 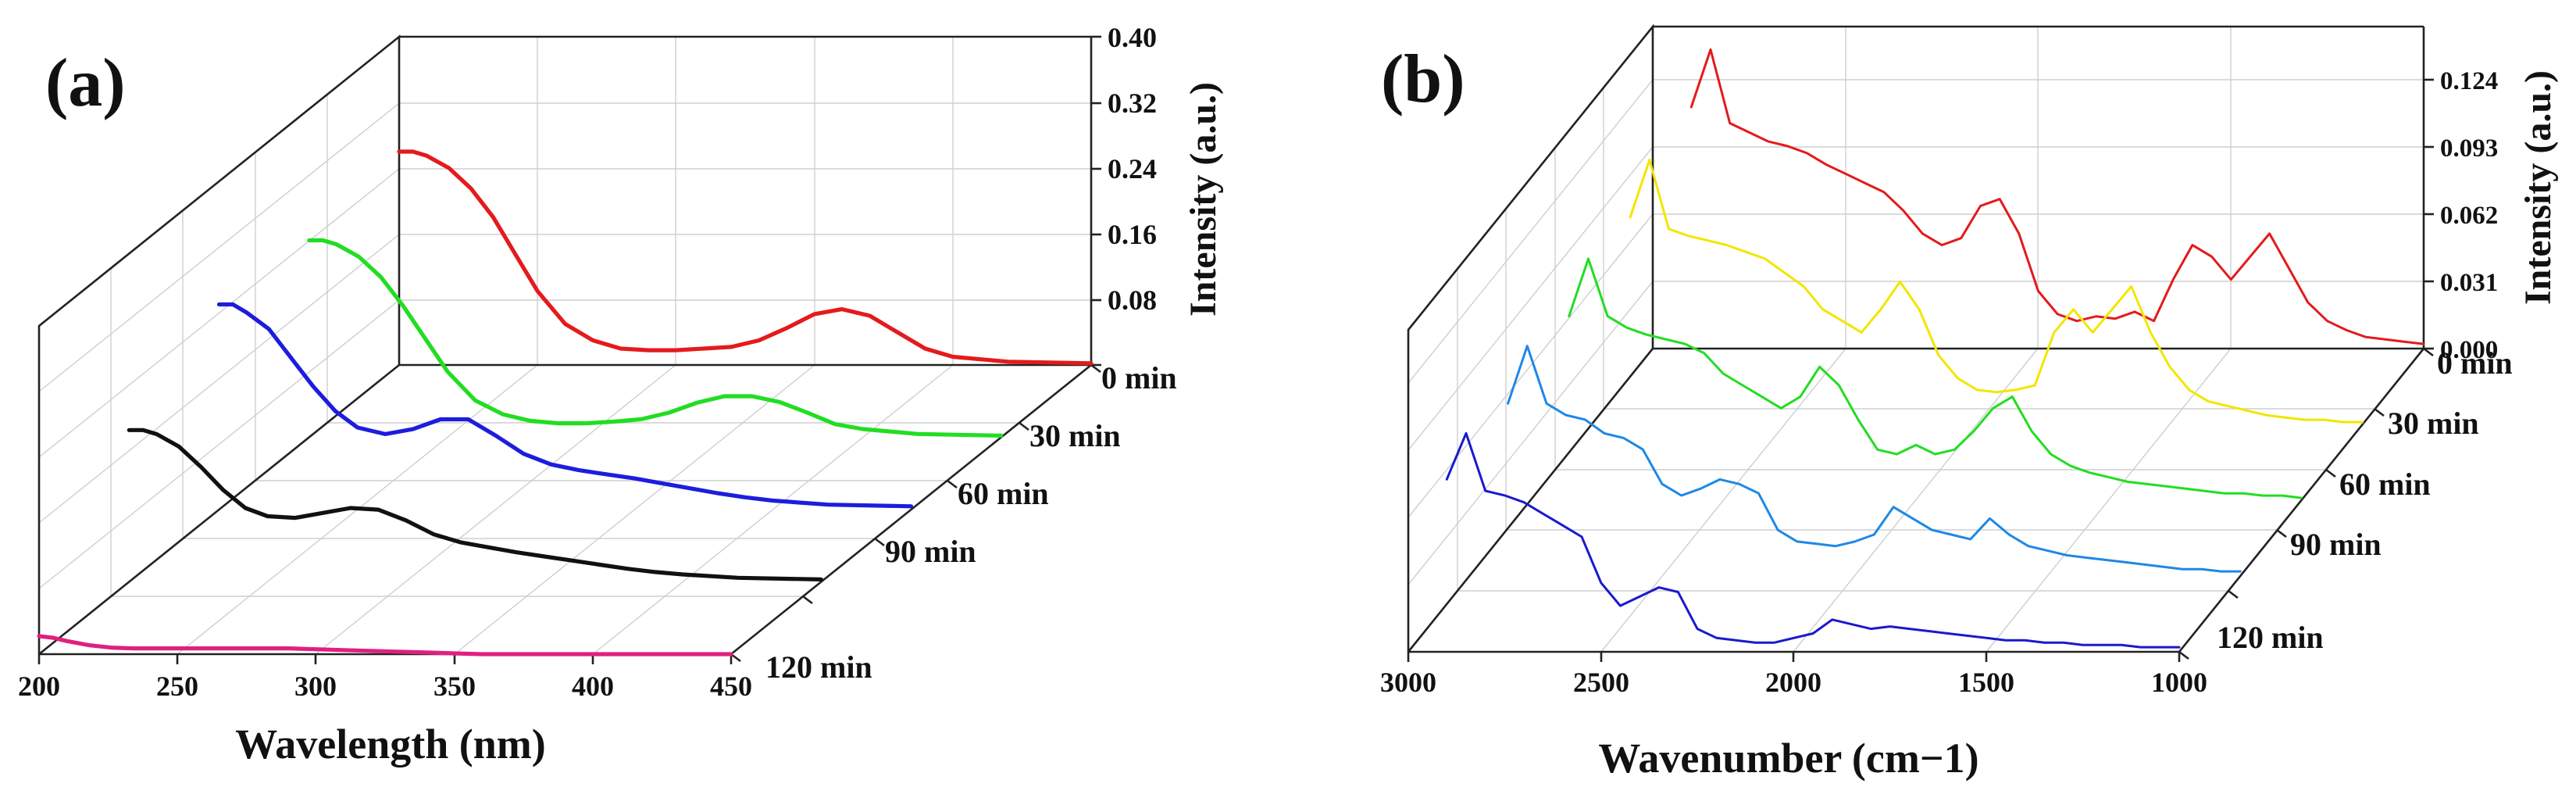 I want to click on b-x-tick: 3000, so click(x=1408, y=682).